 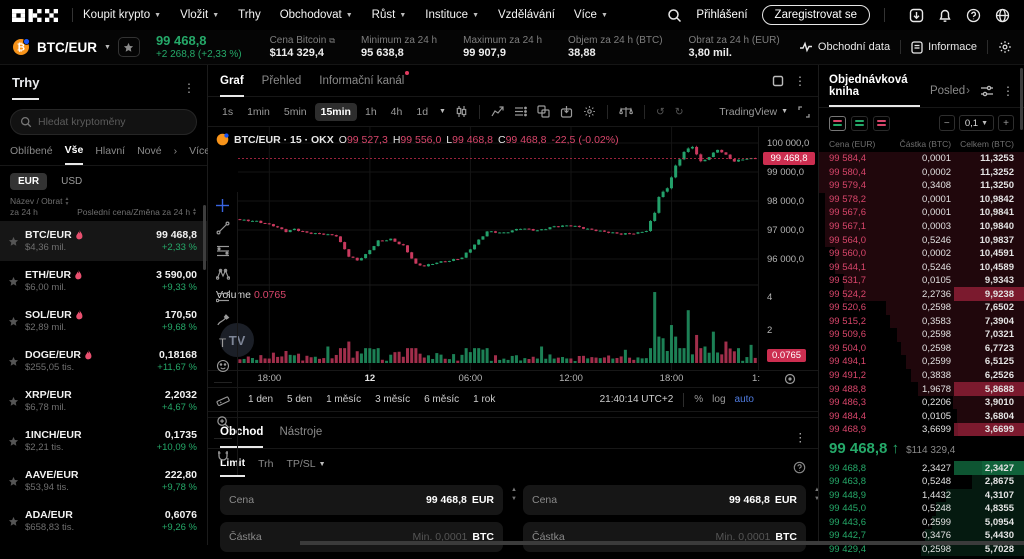 What do you see at coordinates (452, 15) in the screenshot?
I see `nav-item-instituce: Instituce▼` at bounding box center [452, 15].